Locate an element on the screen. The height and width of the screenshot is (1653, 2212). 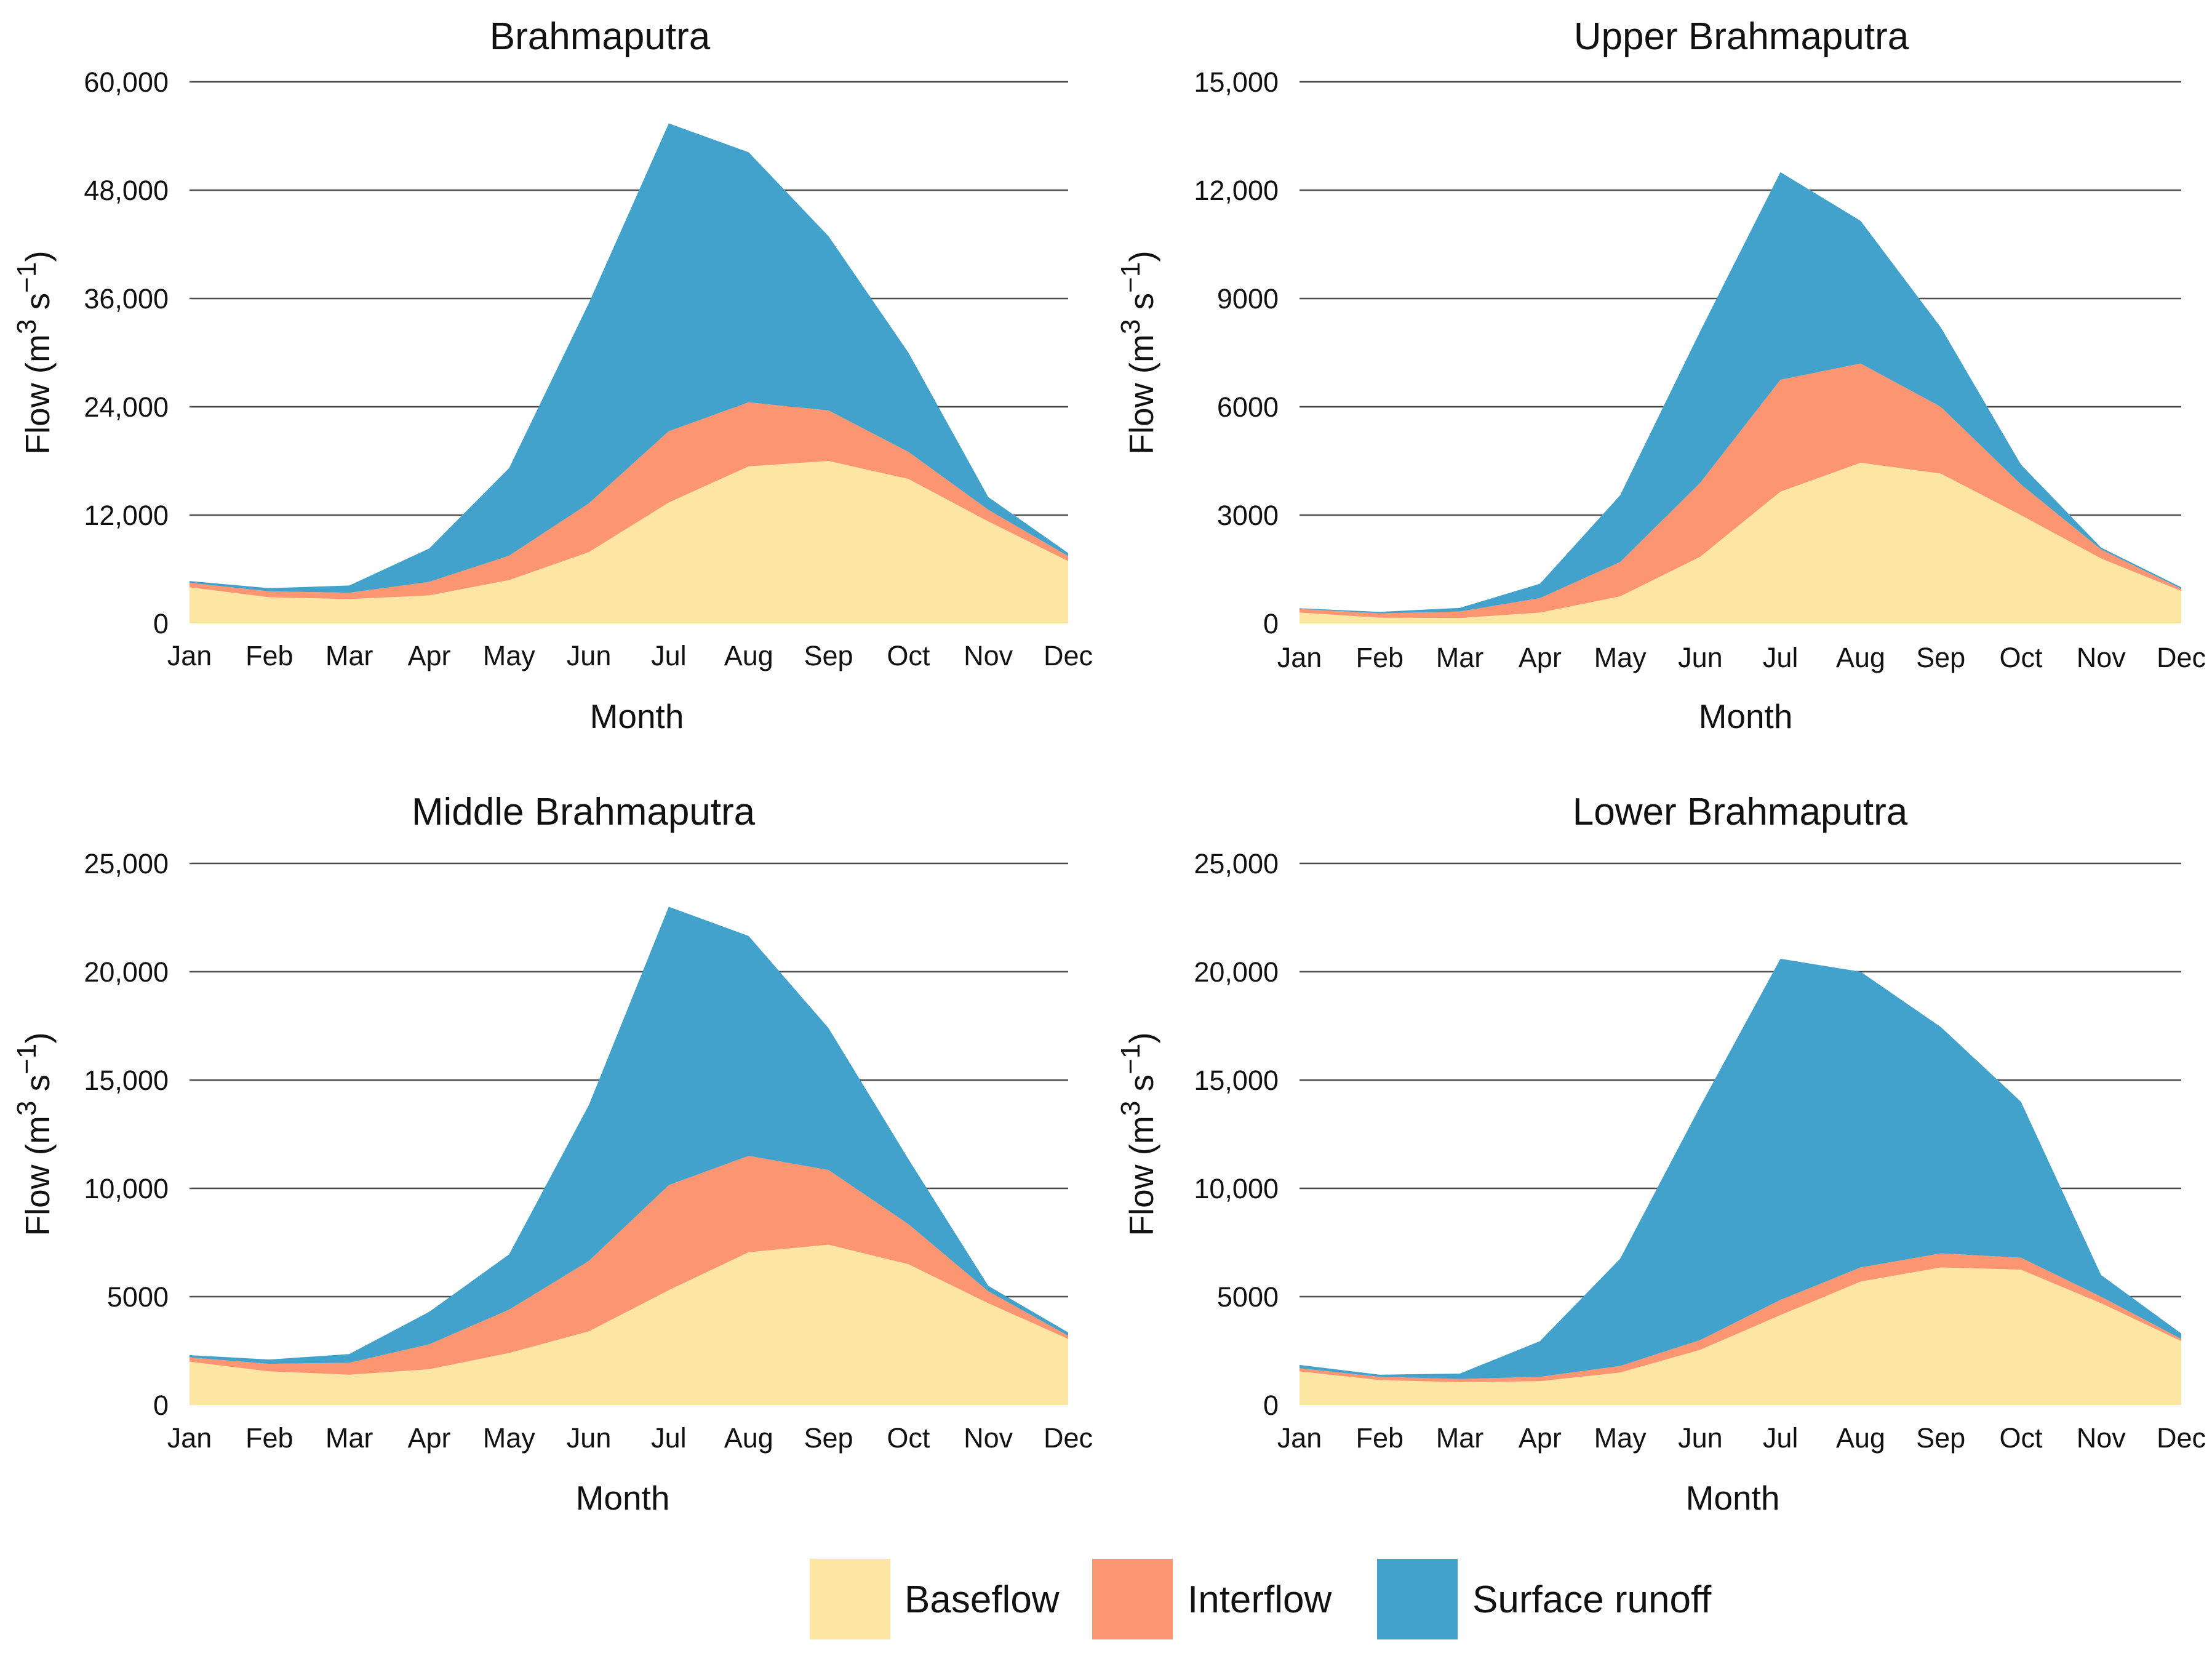
legend: Baseflow Interflow Surface runoff is located at coordinates (1261, 1599).